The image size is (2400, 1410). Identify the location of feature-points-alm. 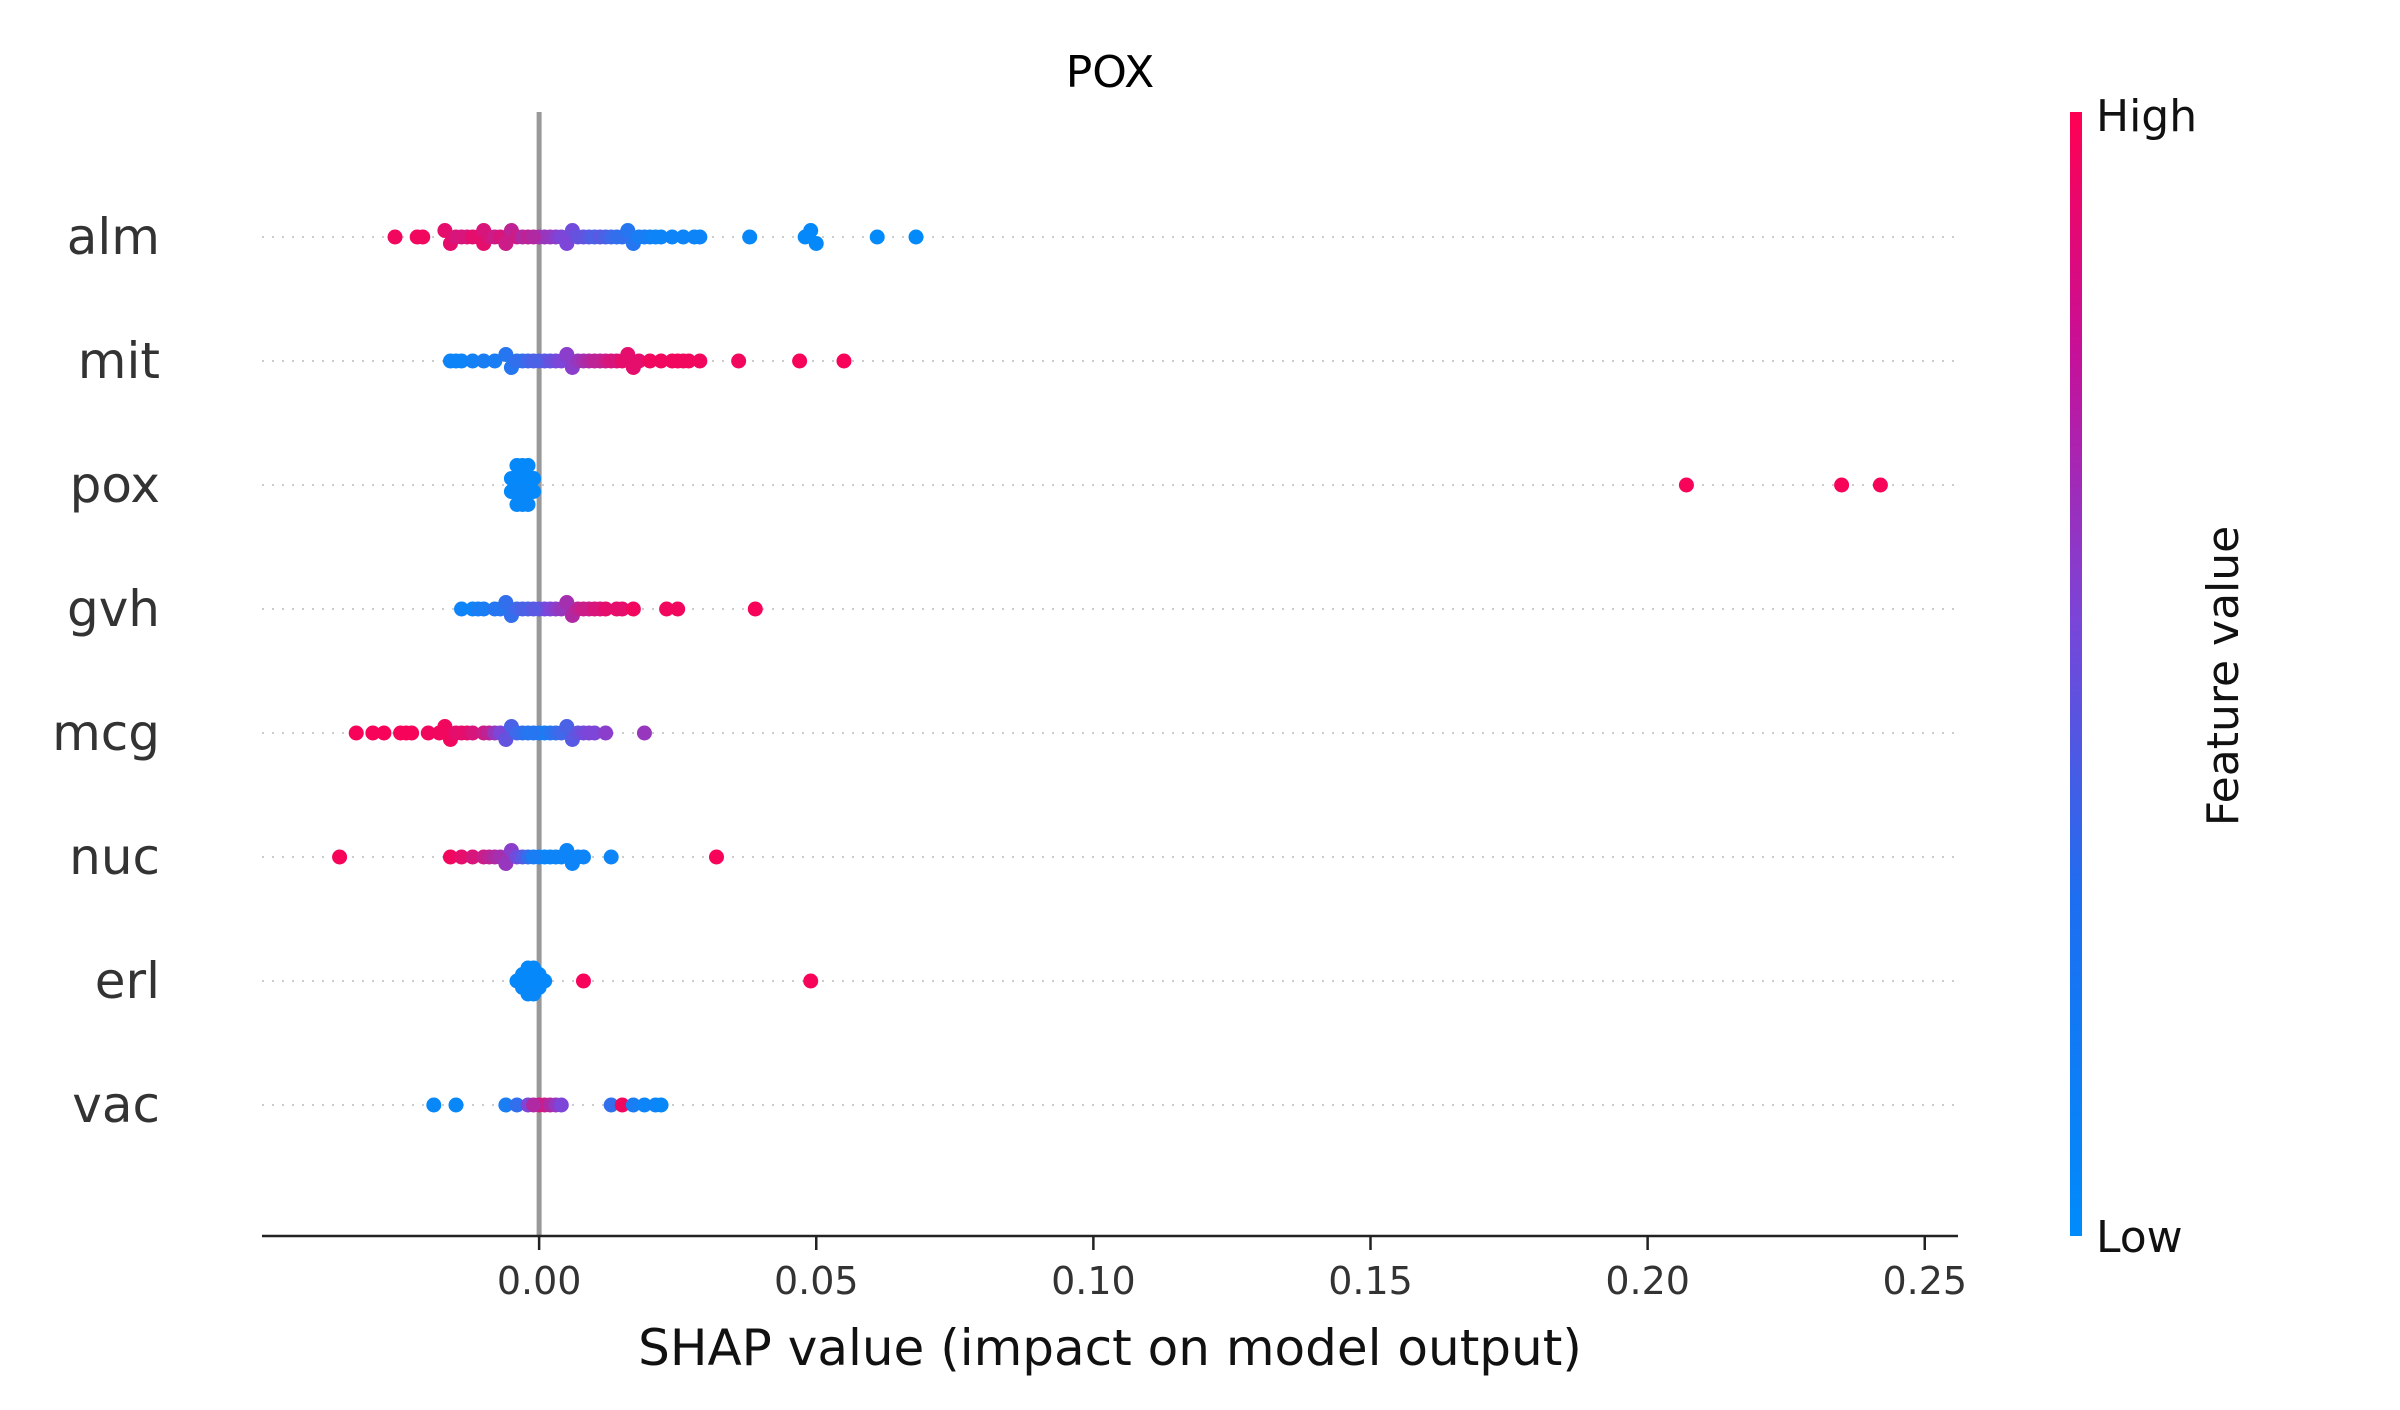
(655, 237).